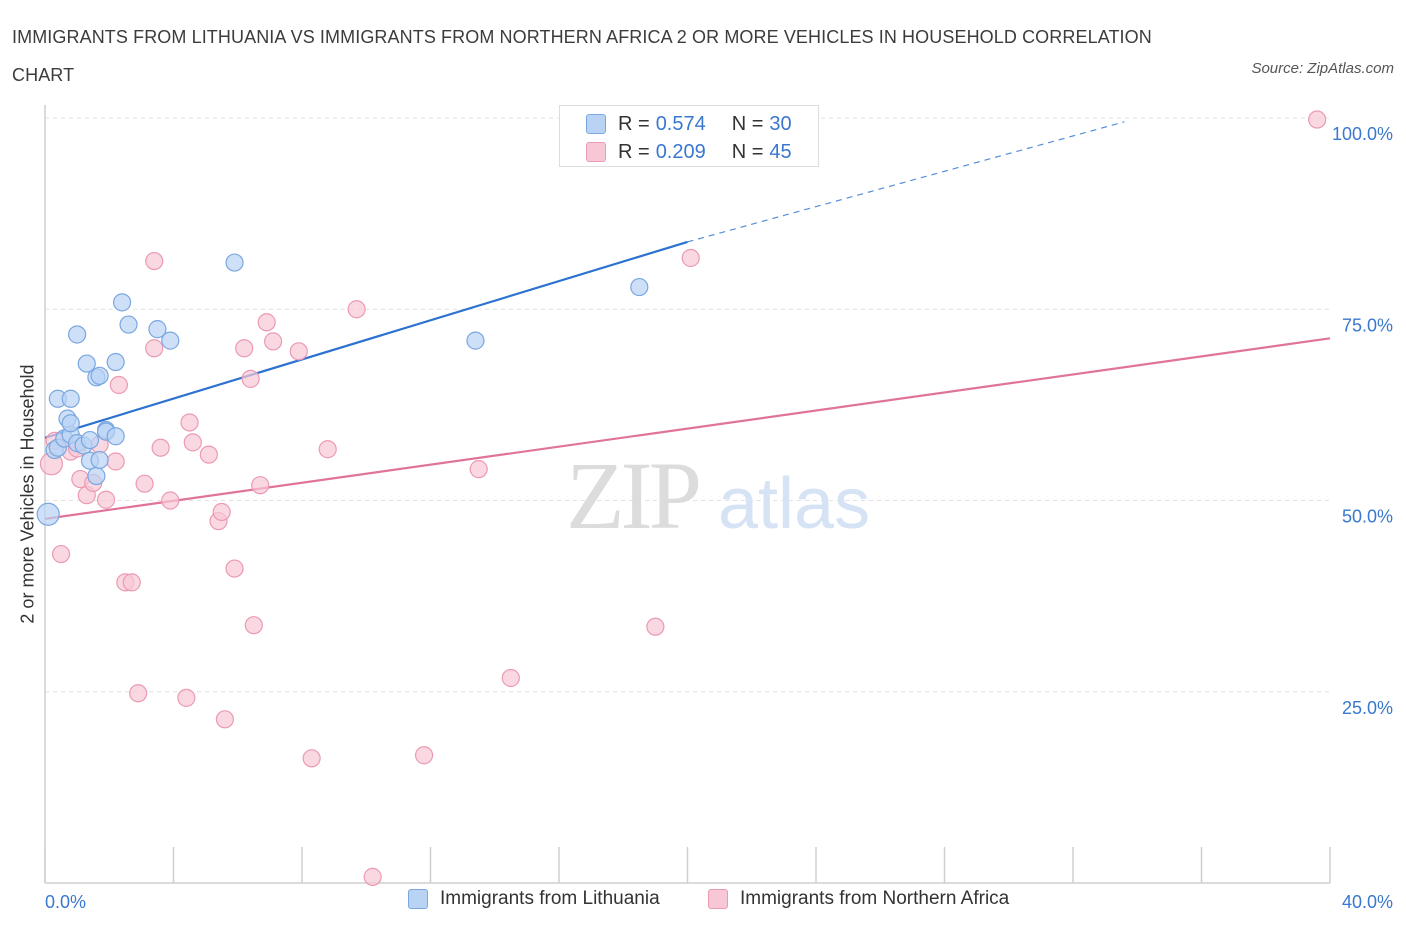  I want to click on series-legend-northern-africa: Immigrants from Northern Africa, so click(858, 899).